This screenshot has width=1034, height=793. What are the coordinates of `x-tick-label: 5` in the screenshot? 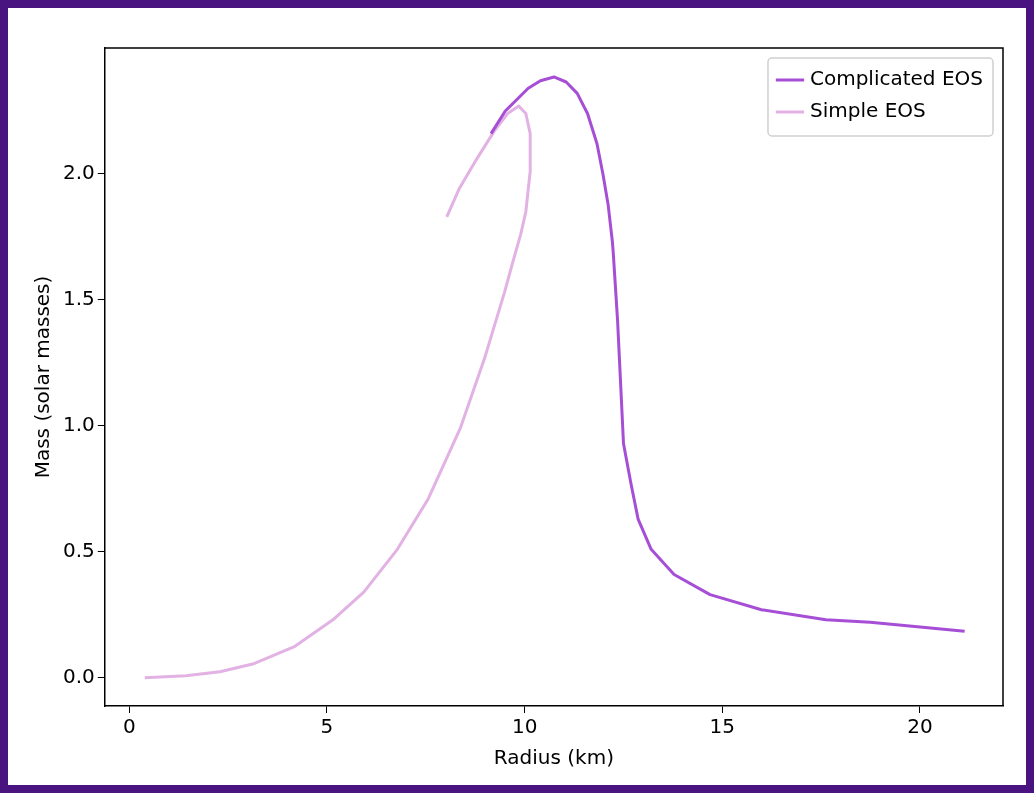 It's located at (327, 726).